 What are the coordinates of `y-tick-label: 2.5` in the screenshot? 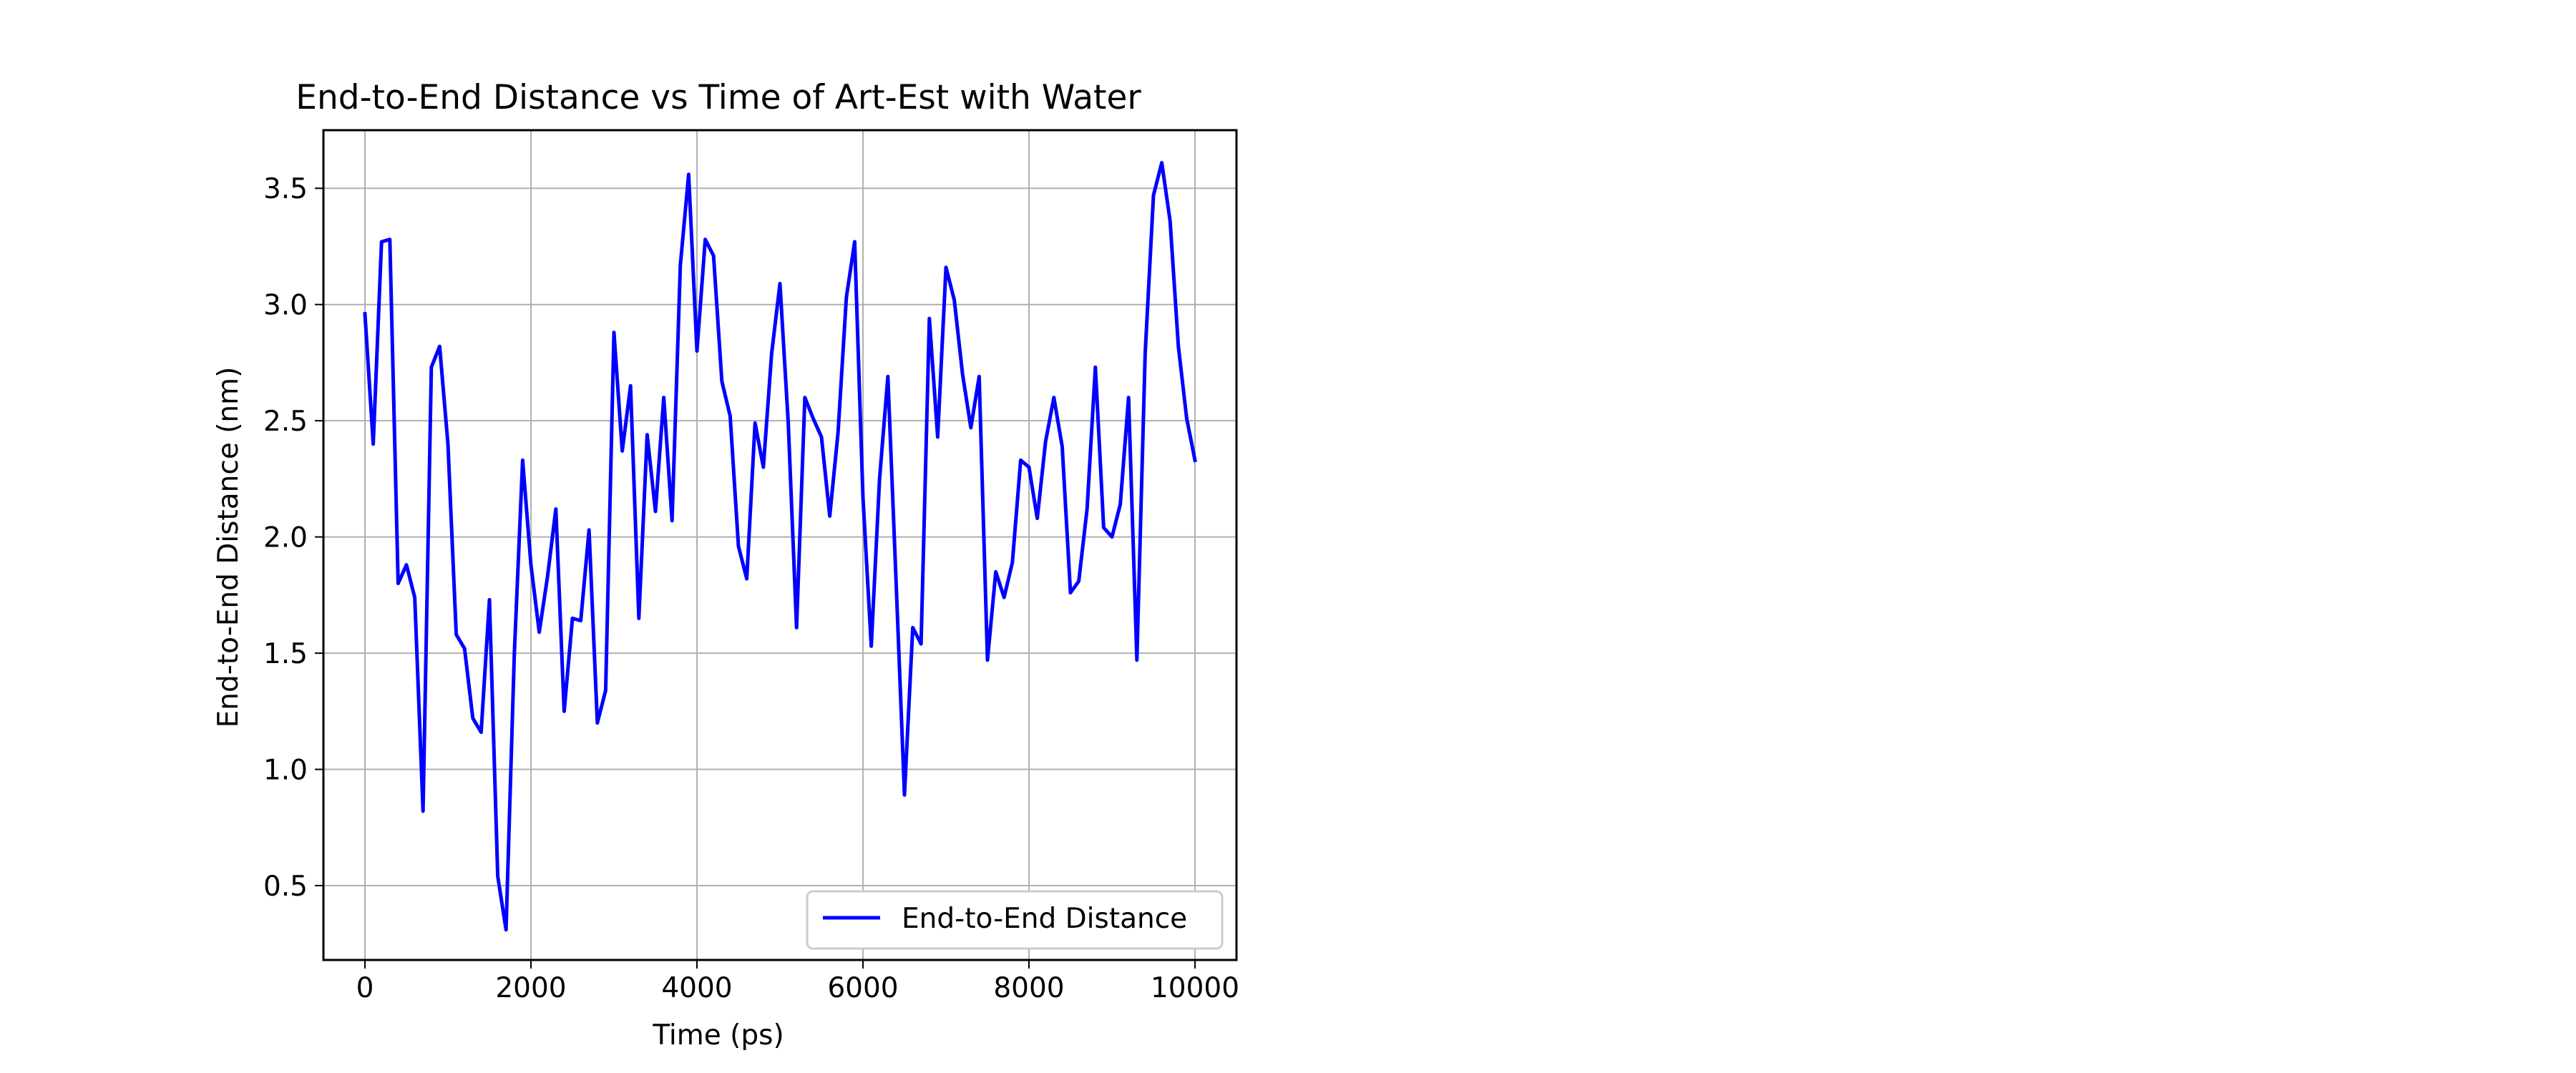 It's located at (285, 422).